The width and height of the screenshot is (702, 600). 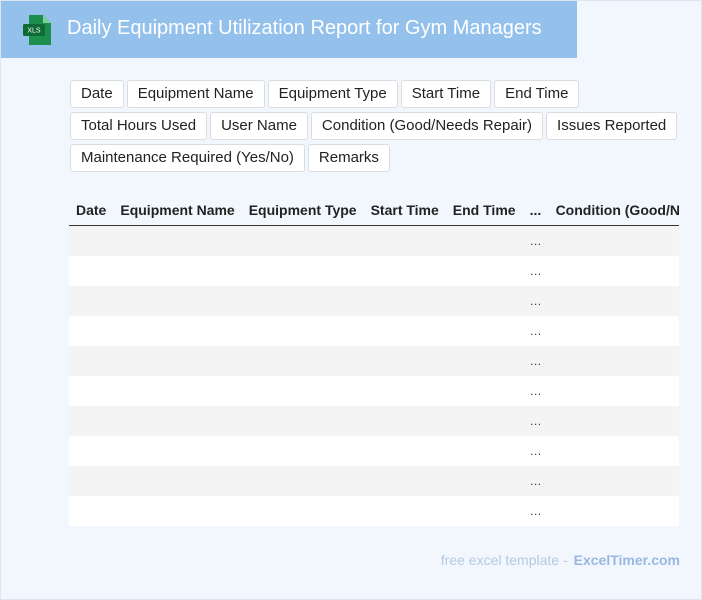 What do you see at coordinates (177, 210) in the screenshot?
I see `column-header: Equipment Name` at bounding box center [177, 210].